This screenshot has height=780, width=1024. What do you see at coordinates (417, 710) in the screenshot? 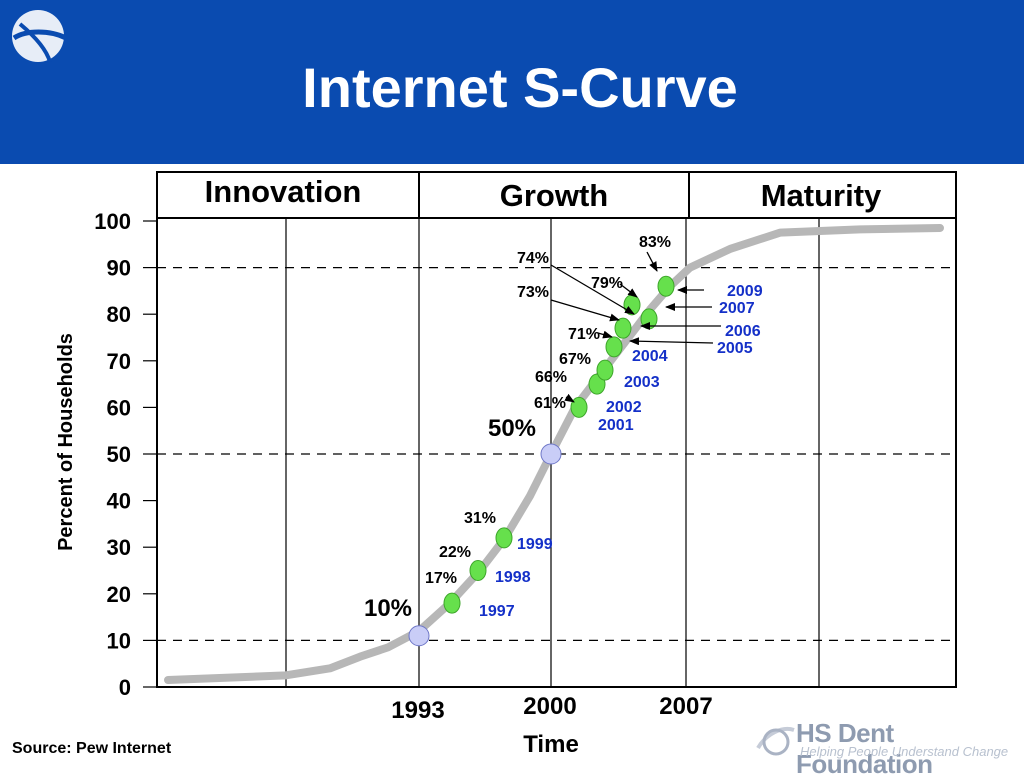
I see `x-tick-label: 1993` at bounding box center [417, 710].